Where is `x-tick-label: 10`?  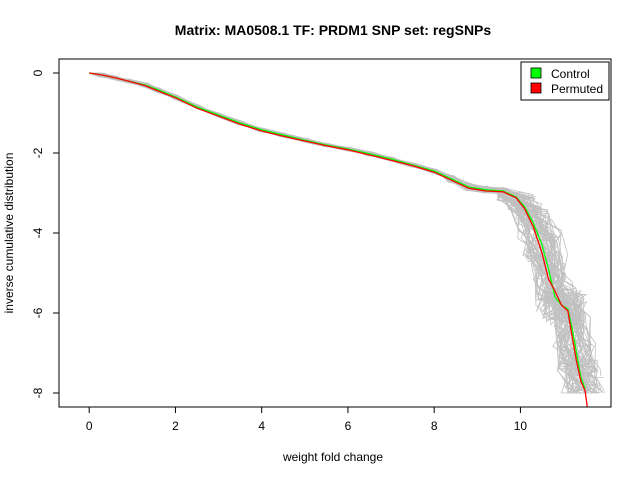 x-tick-label: 10 is located at coordinates (521, 426).